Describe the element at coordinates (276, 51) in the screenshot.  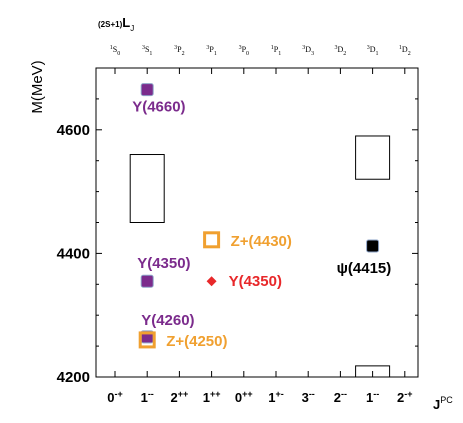
I see `top-tick-label: 1P1` at that location.